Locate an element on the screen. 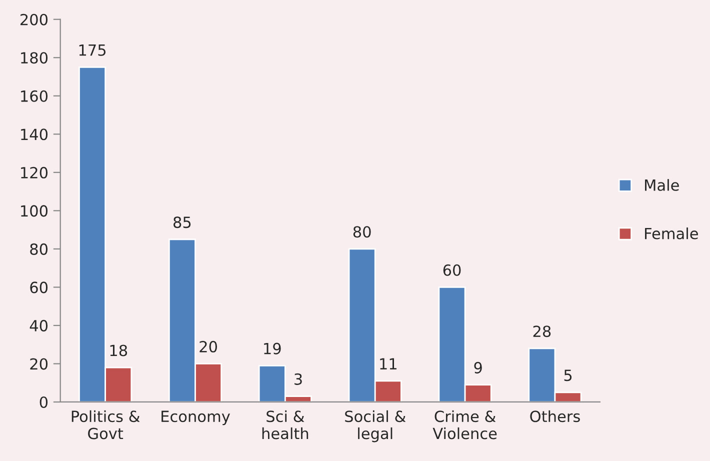 The height and width of the screenshot is (461, 710). y-tick-label: 80 is located at coordinates (39, 249).